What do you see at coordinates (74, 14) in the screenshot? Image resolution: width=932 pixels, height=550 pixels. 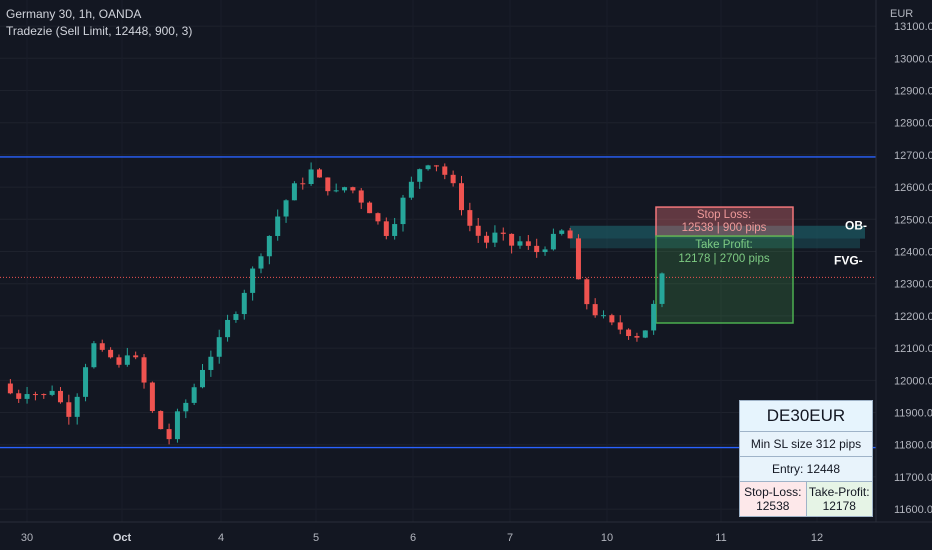 I see `symbol-title: Germany 30, 1h, OANDA` at bounding box center [74, 14].